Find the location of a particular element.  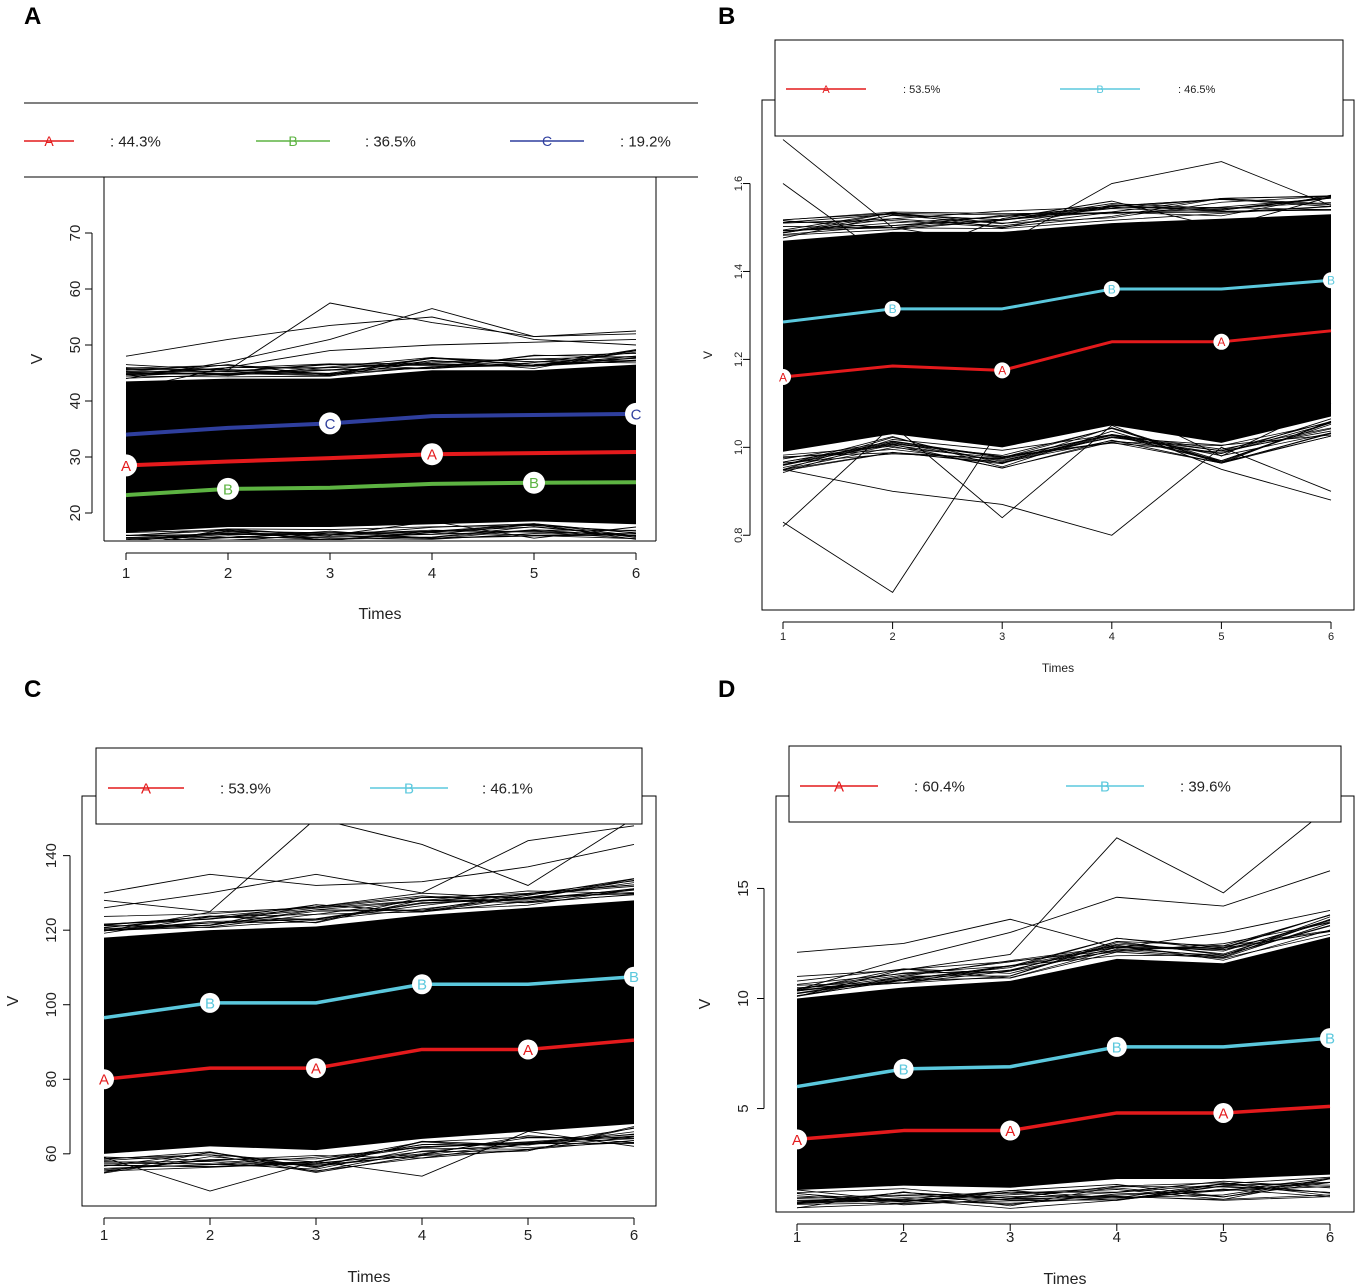

x-tick-label: 5 is located at coordinates (1223, 1237).